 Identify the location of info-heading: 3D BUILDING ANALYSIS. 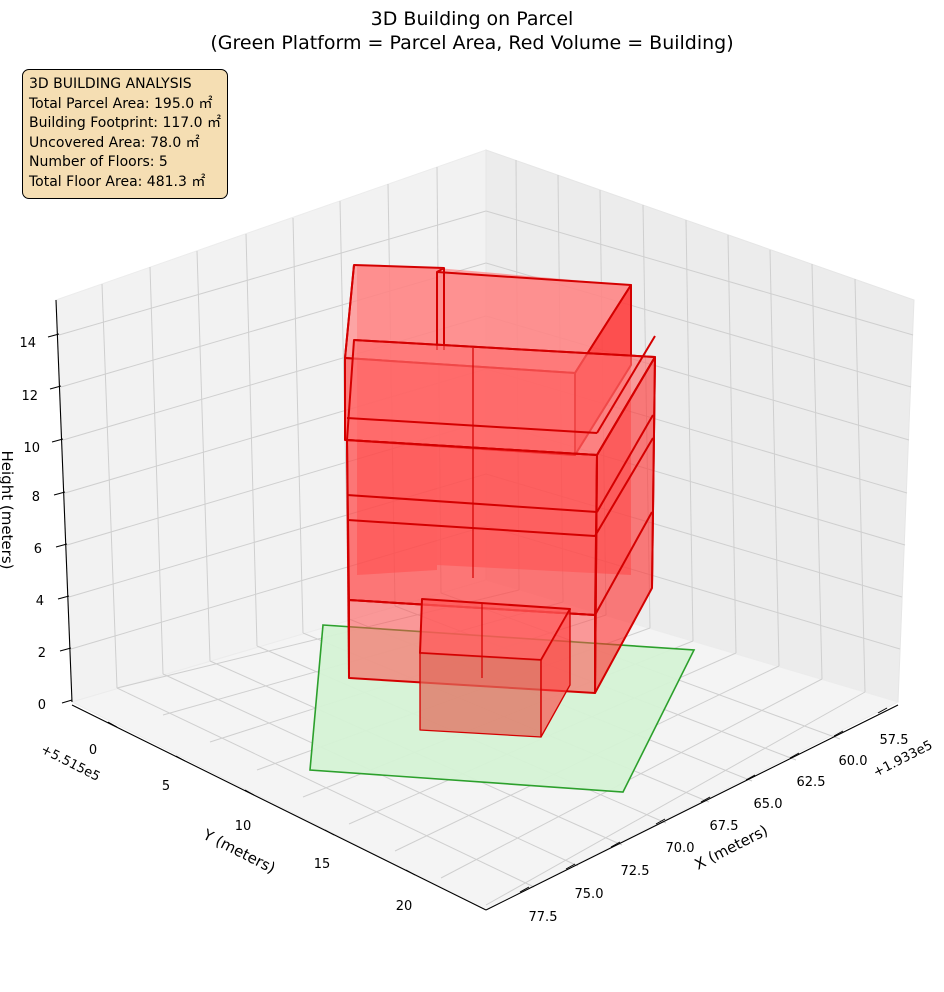
(110, 84).